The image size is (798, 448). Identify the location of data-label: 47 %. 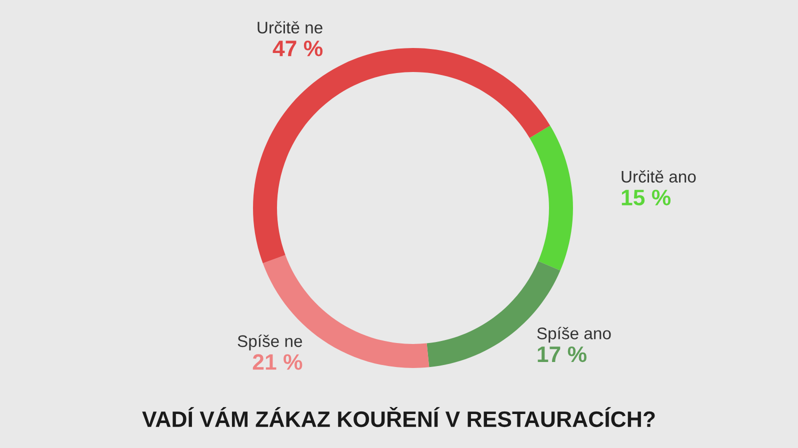
(297, 48).